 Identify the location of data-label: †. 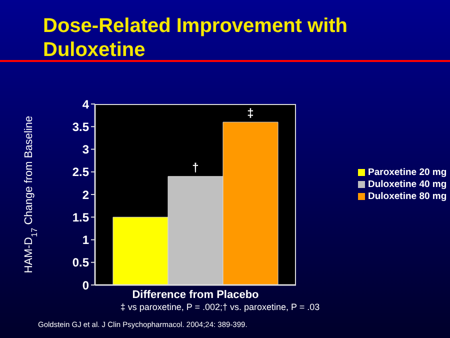
(195, 167).